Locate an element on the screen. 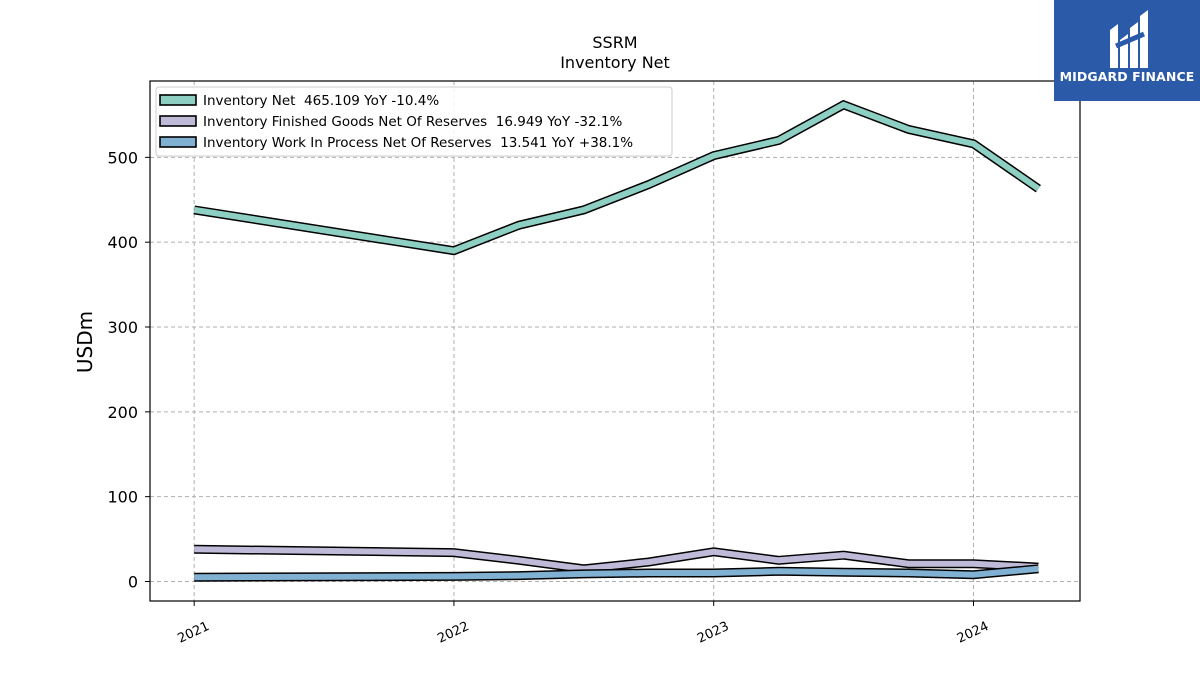 The height and width of the screenshot is (675, 1200). y-tick-label: 0 is located at coordinates (133, 581).